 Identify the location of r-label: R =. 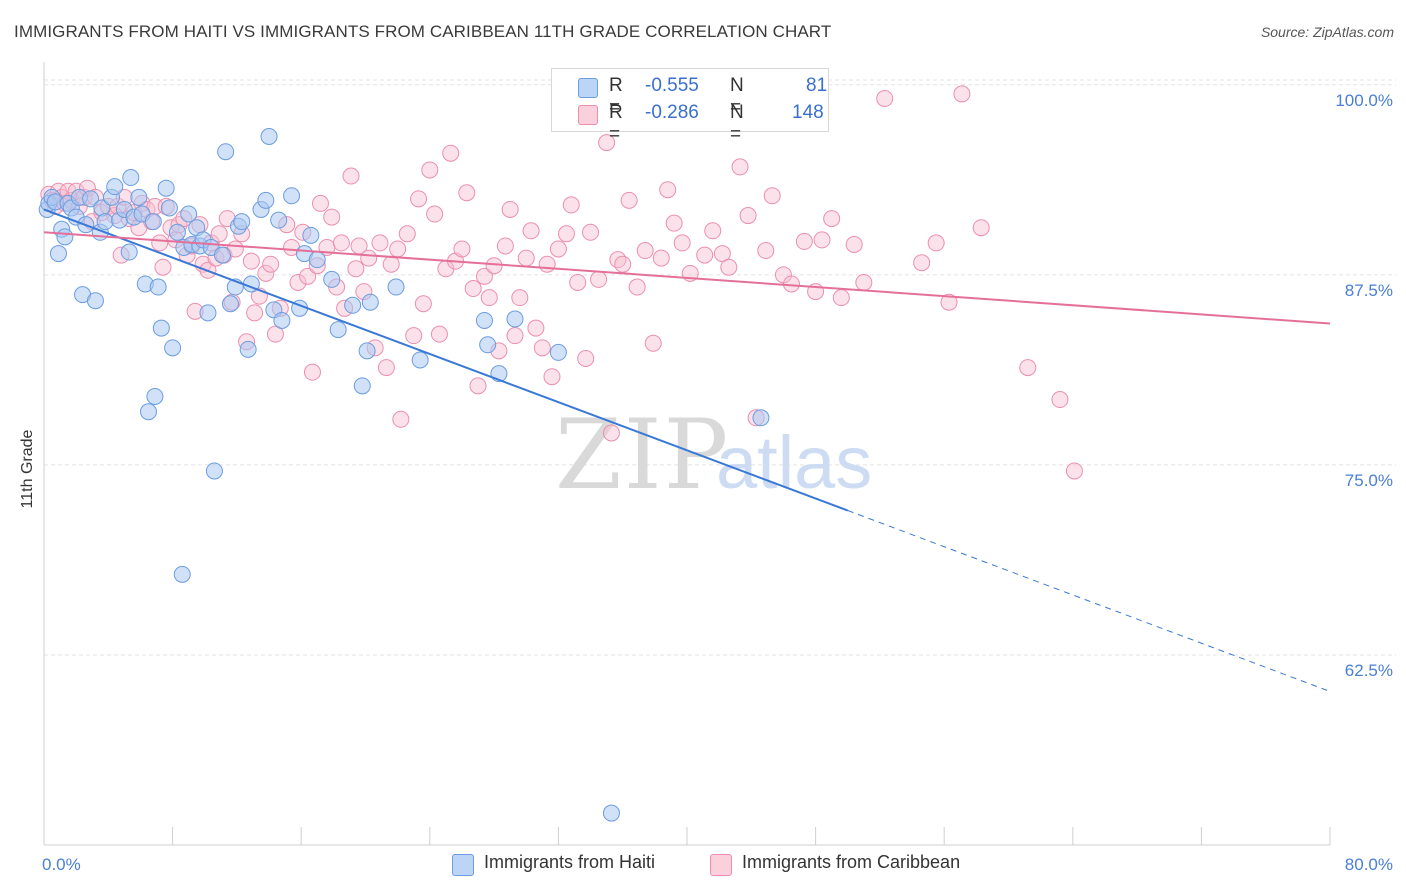
(616, 123).